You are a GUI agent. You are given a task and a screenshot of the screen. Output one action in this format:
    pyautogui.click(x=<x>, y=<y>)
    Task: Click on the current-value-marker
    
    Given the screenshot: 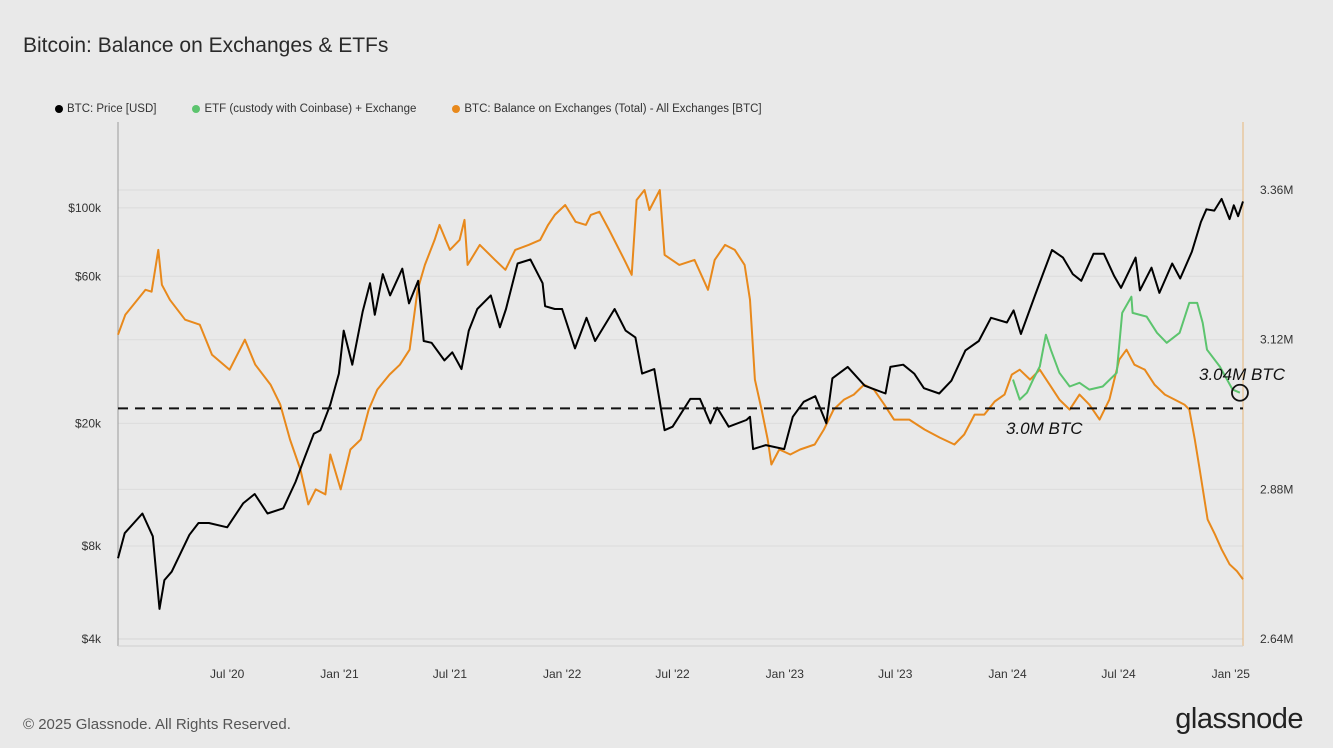 What is the action you would take?
    pyautogui.click(x=1240, y=392)
    